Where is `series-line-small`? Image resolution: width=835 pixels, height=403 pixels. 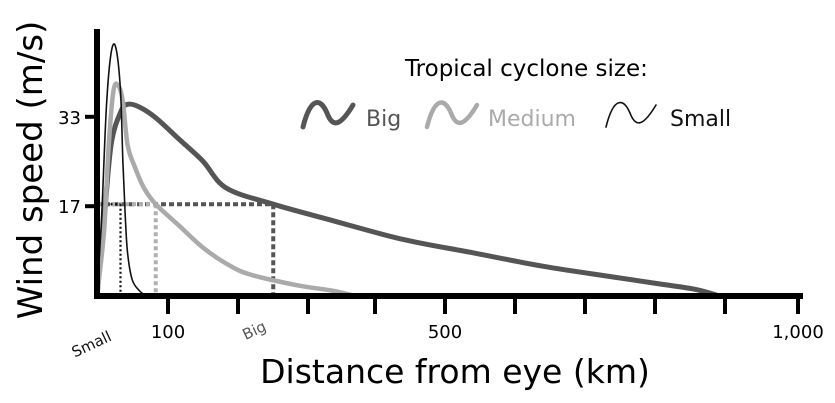
series-line-small is located at coordinates (122, 170).